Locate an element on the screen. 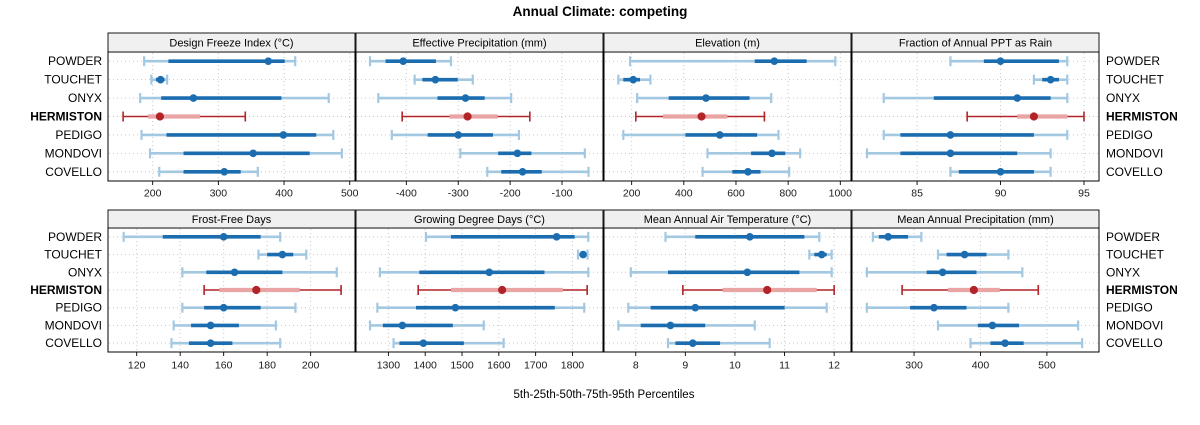 The height and width of the screenshot is (425, 1200). panel-strip-title: Mean Annual Precipitation (mm) is located at coordinates (975, 220).